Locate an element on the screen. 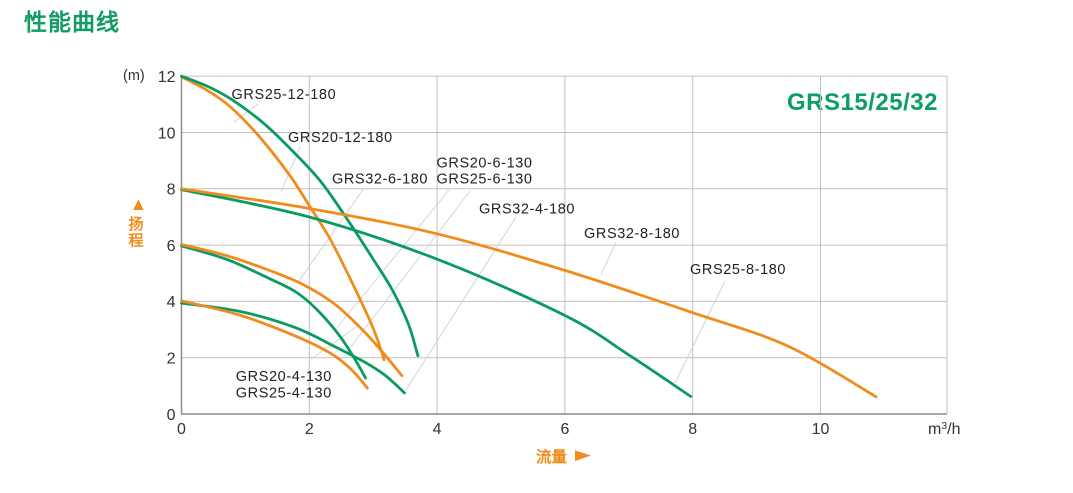 The height and width of the screenshot is (493, 1073). svg-text: 12 is located at coordinates (167, 77).